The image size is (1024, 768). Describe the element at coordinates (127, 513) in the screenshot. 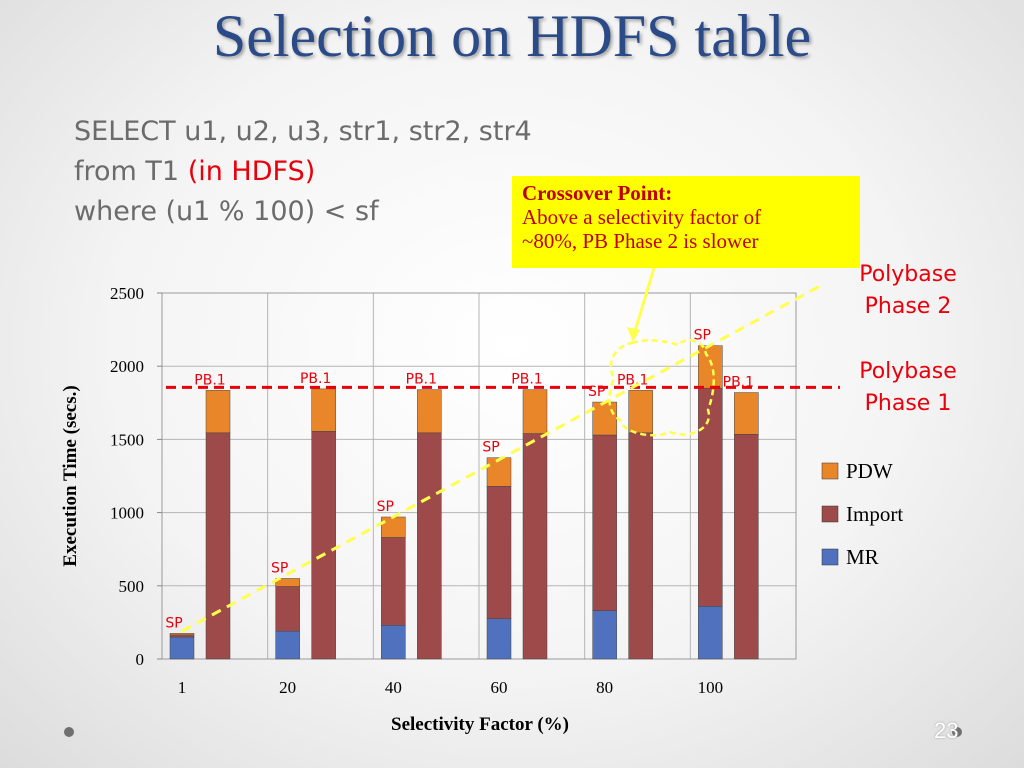

I see `y-tick-label-1000: 1000` at that location.